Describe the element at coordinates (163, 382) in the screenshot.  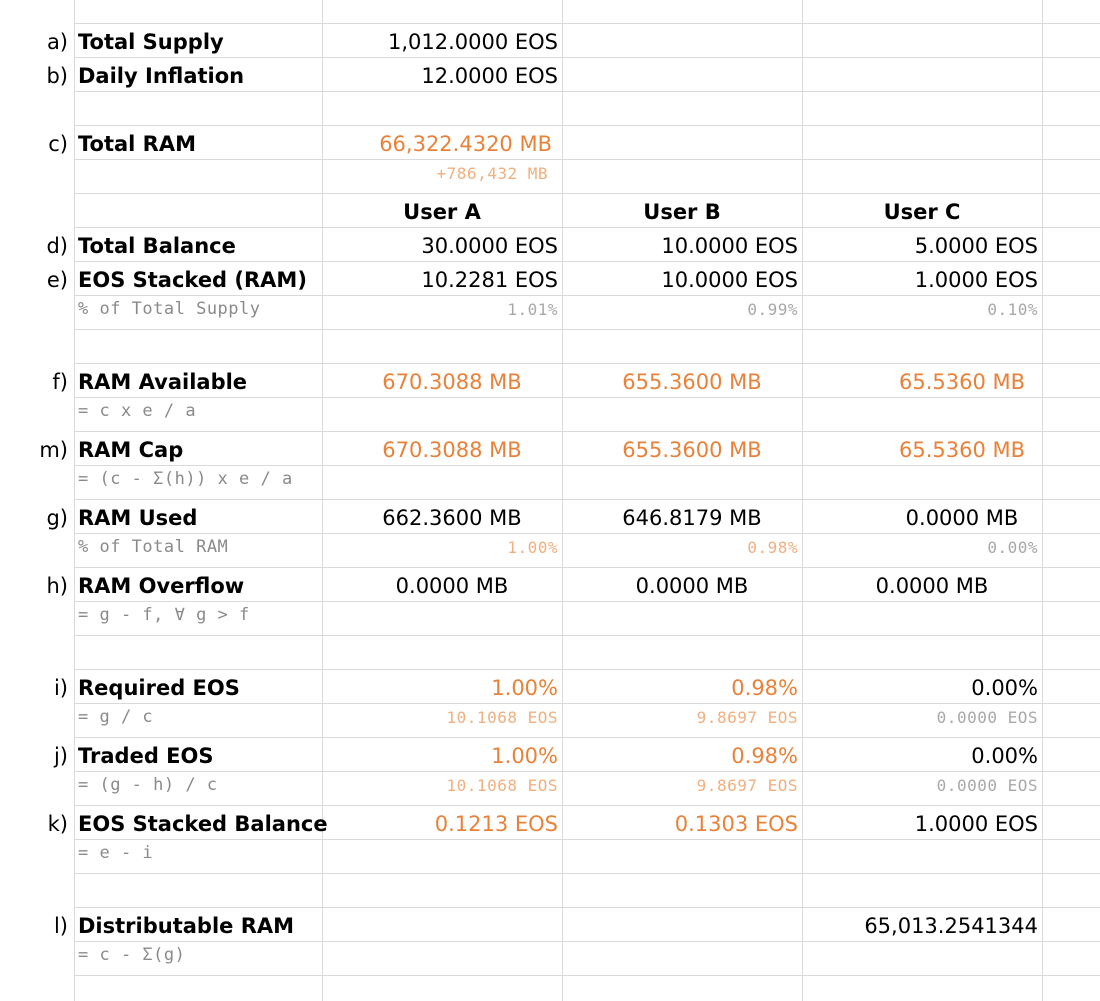
I see `row-label: RAM Available` at that location.